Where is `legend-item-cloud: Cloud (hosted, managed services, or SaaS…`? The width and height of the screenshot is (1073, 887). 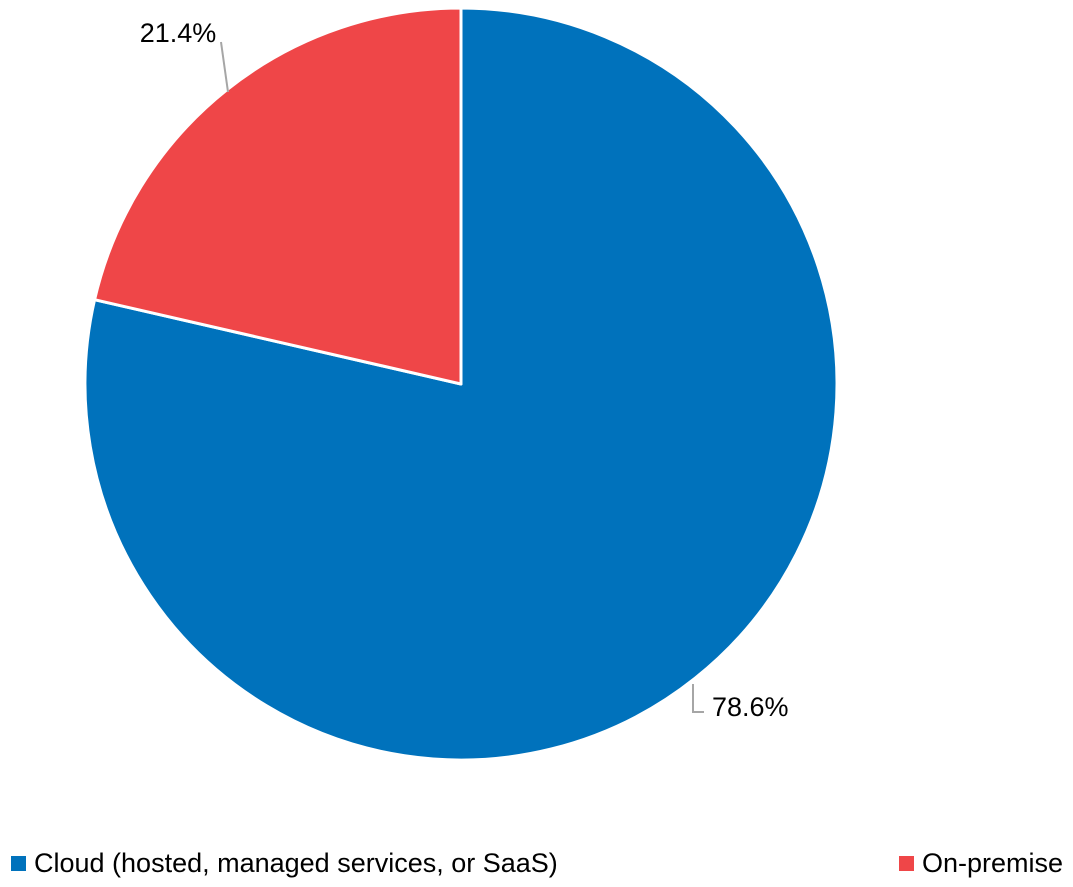 legend-item-cloud: Cloud (hosted, managed services, or SaaS… is located at coordinates (284, 863).